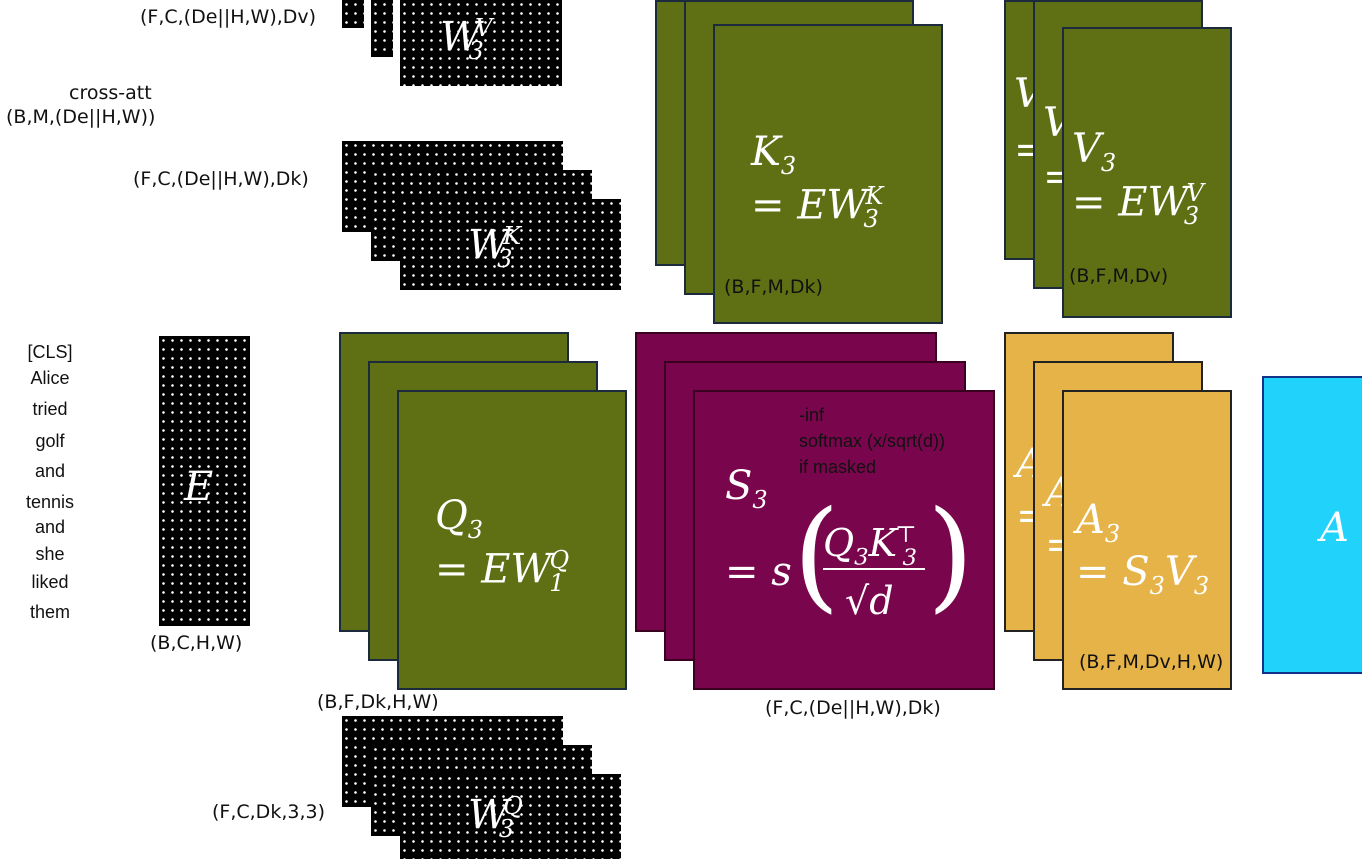 The height and width of the screenshot is (859, 1362). What do you see at coordinates (1312, 525) in the screenshot?
I see `final-a-plate: A` at bounding box center [1312, 525].